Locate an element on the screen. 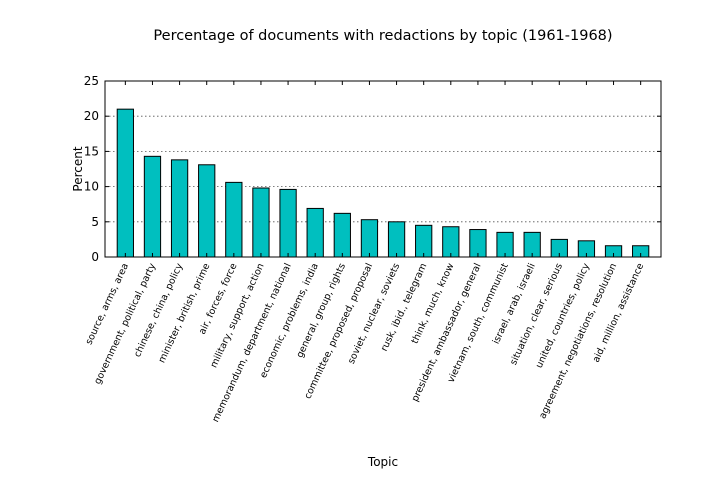 The image size is (728, 484). x-tick-label: minister, british, prime is located at coordinates (185, 312).